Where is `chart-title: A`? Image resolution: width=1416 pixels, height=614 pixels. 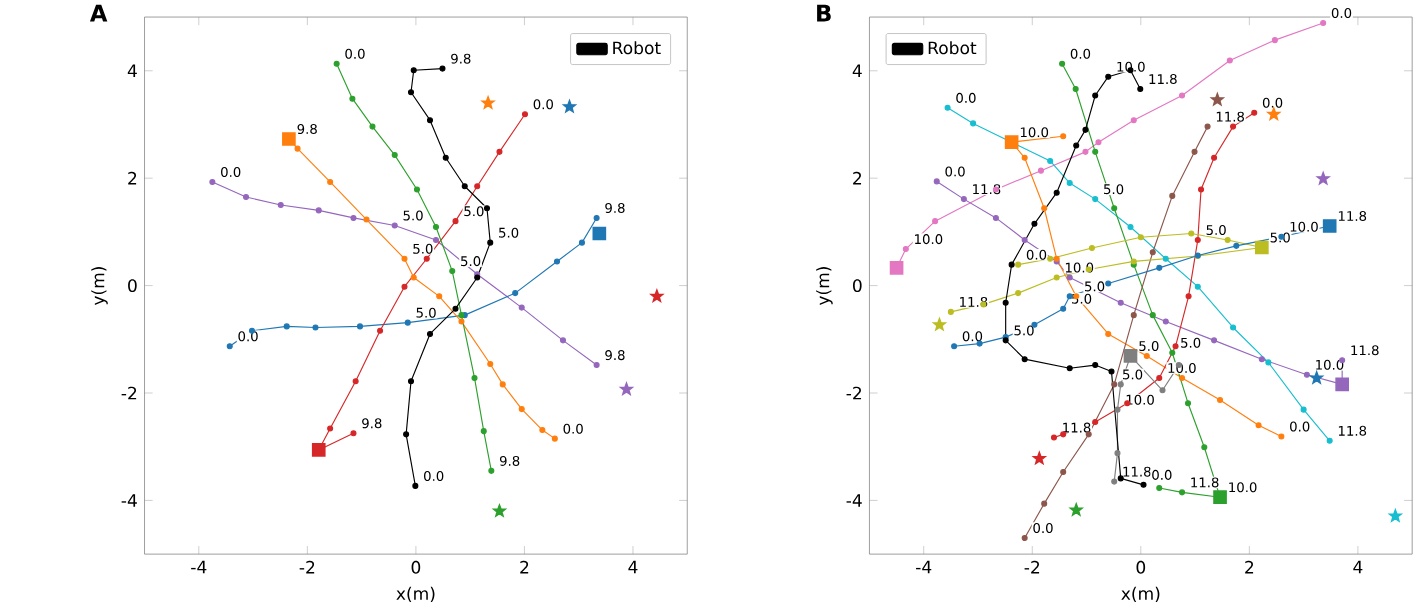 chart-title: A is located at coordinates (98, 12).